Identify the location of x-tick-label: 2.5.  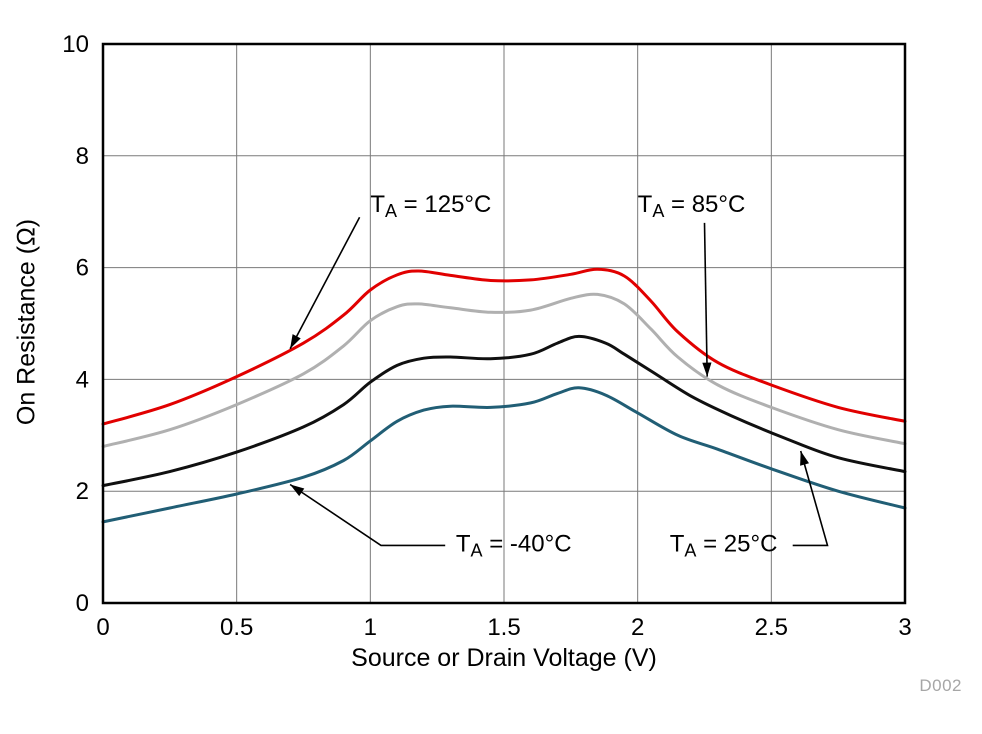
(771, 627).